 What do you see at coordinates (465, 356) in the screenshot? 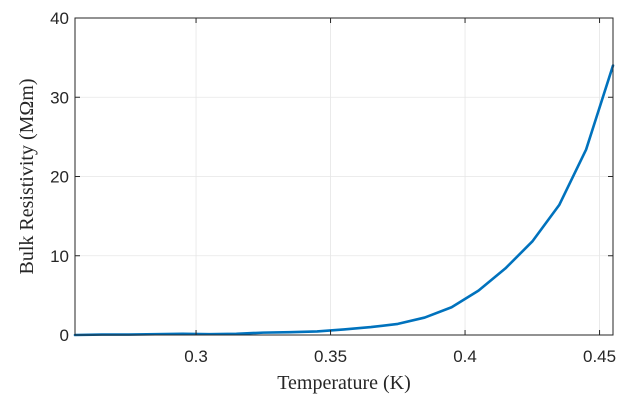
I see `x-tick-label: 0.4` at bounding box center [465, 356].